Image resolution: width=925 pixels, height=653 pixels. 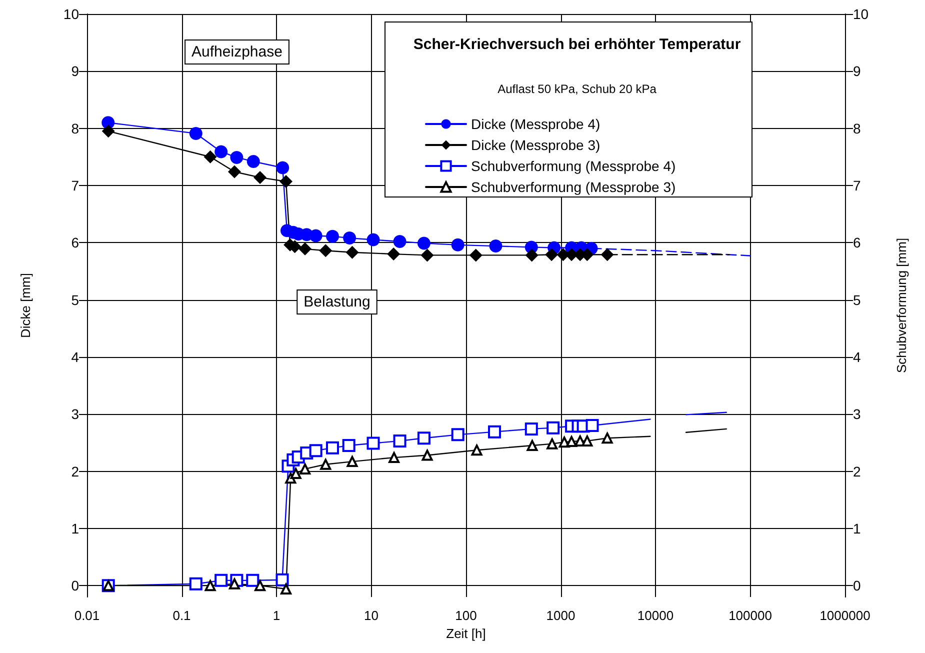 I want to click on y-axis-title: Dicke [mm], so click(x=25, y=305).